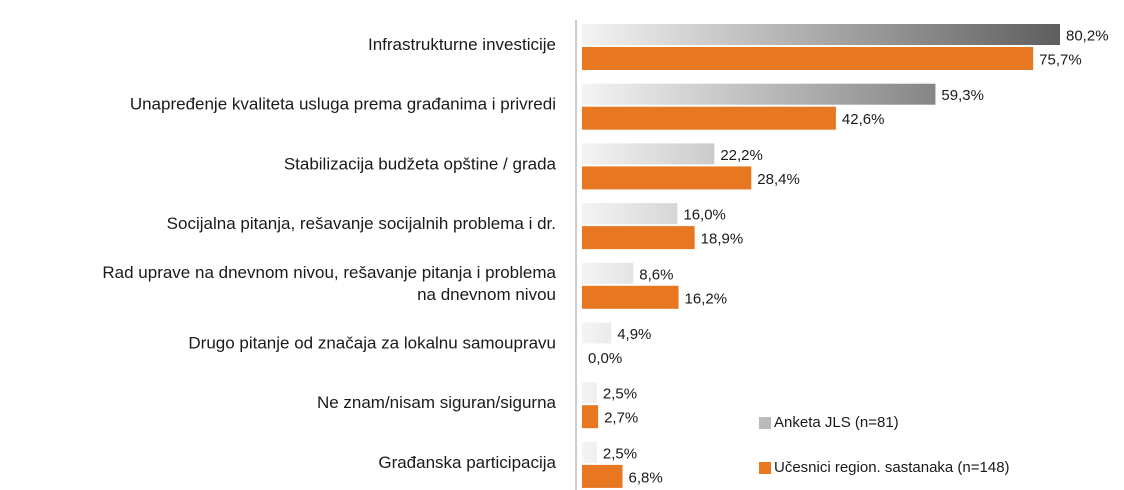 Image resolution: width=1124 pixels, height=490 pixels. Describe the element at coordinates (962, 95) in the screenshot. I see `value-label: 59,3%` at that location.